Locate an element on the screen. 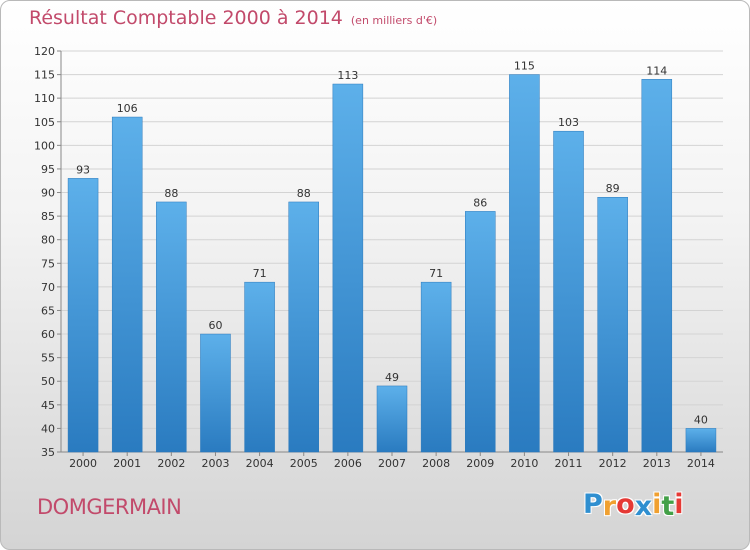  x-tick-label: 2004 is located at coordinates (260, 463).